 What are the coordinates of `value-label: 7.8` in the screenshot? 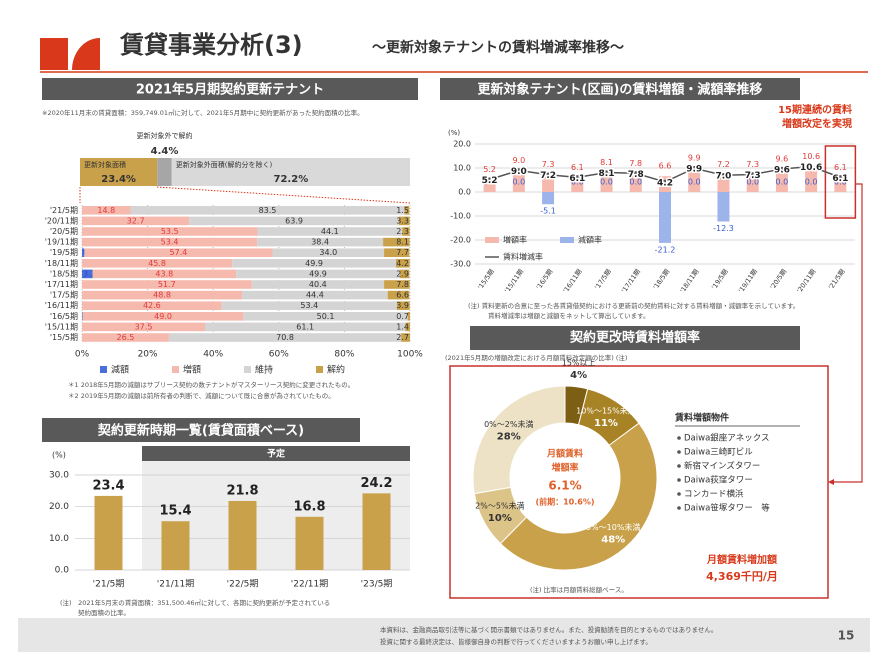 It's located at (636, 175).